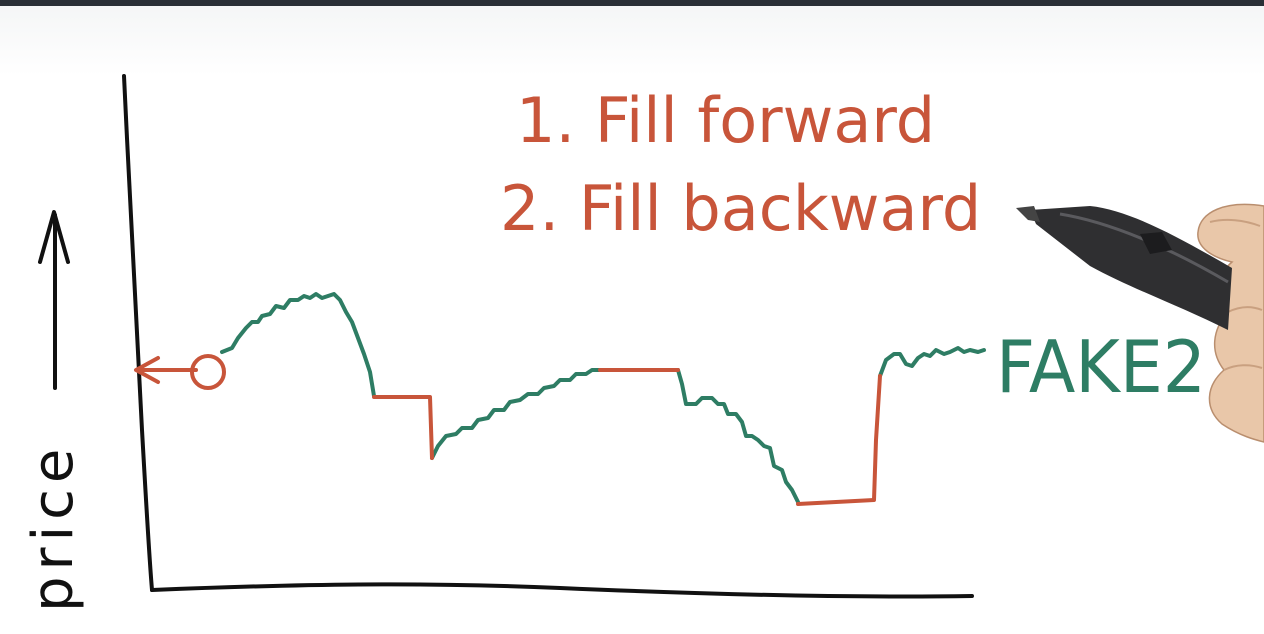 This screenshot has height=634, width=1264. Describe the element at coordinates (725, 120) in the screenshot. I see `step-1-text: 1. Fill forward` at that location.